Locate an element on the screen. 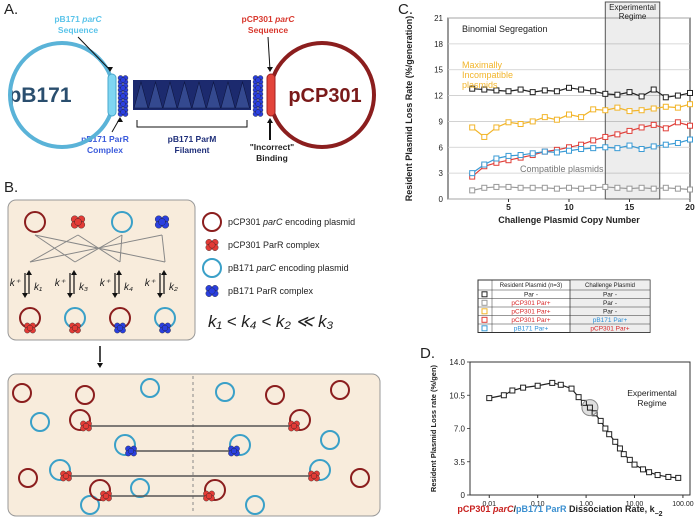  y-tick-label: 0 is located at coordinates (463, 495).